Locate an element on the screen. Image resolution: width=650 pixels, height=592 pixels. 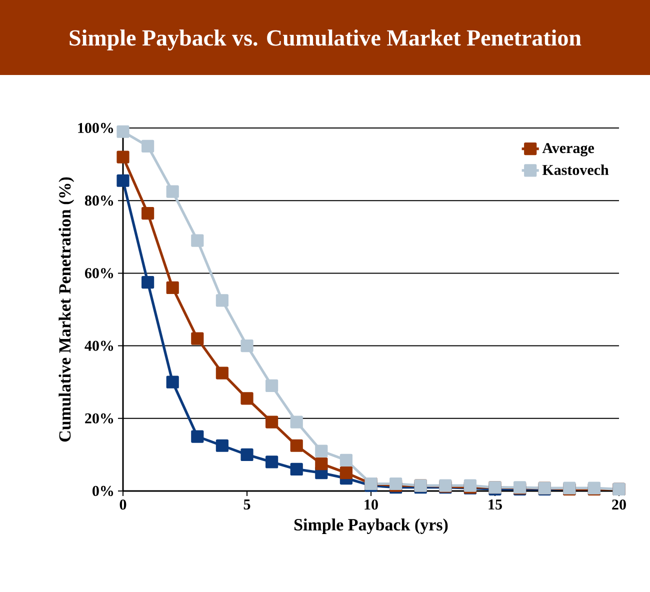
y-tick-label: 0% is located at coordinates (103, 491).